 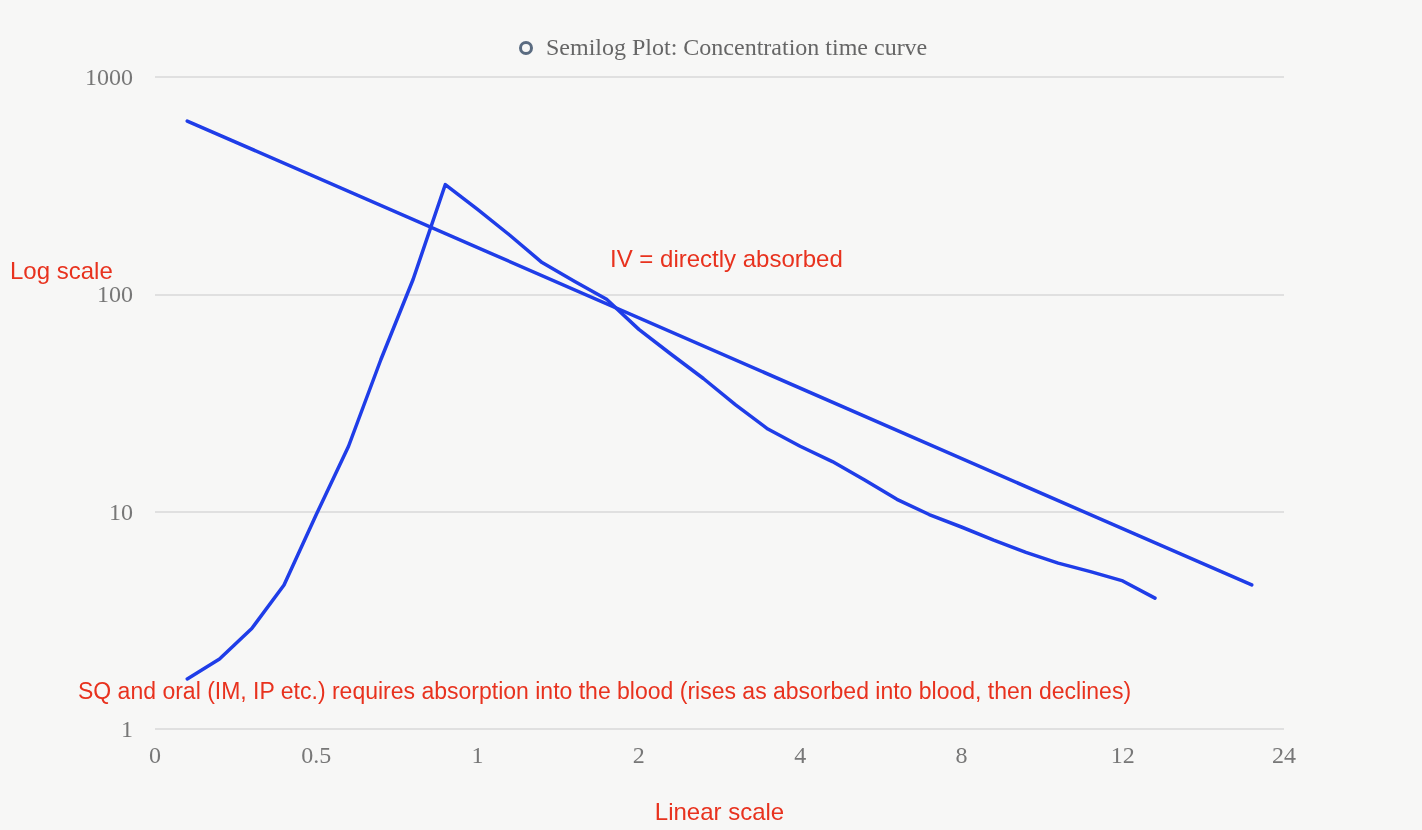 What do you see at coordinates (1284, 755) in the screenshot?
I see `x-tick-label: 24` at bounding box center [1284, 755].